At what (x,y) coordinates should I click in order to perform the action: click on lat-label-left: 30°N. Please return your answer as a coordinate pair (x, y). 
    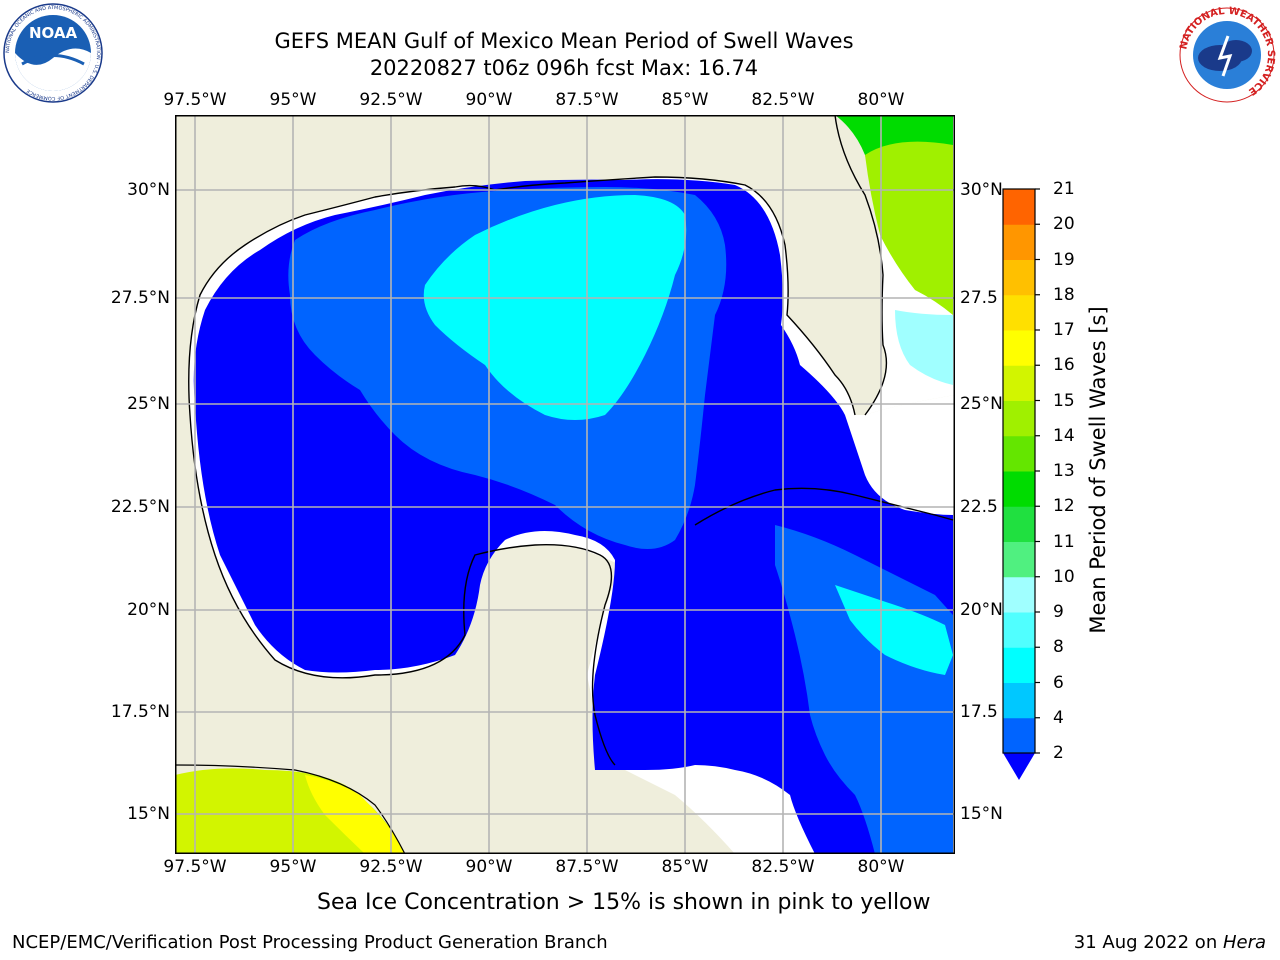
    Looking at the image, I should click on (148, 190).